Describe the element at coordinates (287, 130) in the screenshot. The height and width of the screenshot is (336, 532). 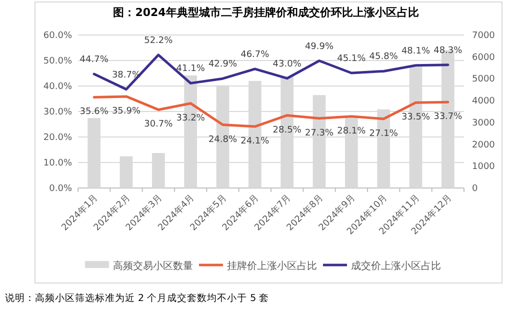
I see `data-label: 28.5%` at that location.